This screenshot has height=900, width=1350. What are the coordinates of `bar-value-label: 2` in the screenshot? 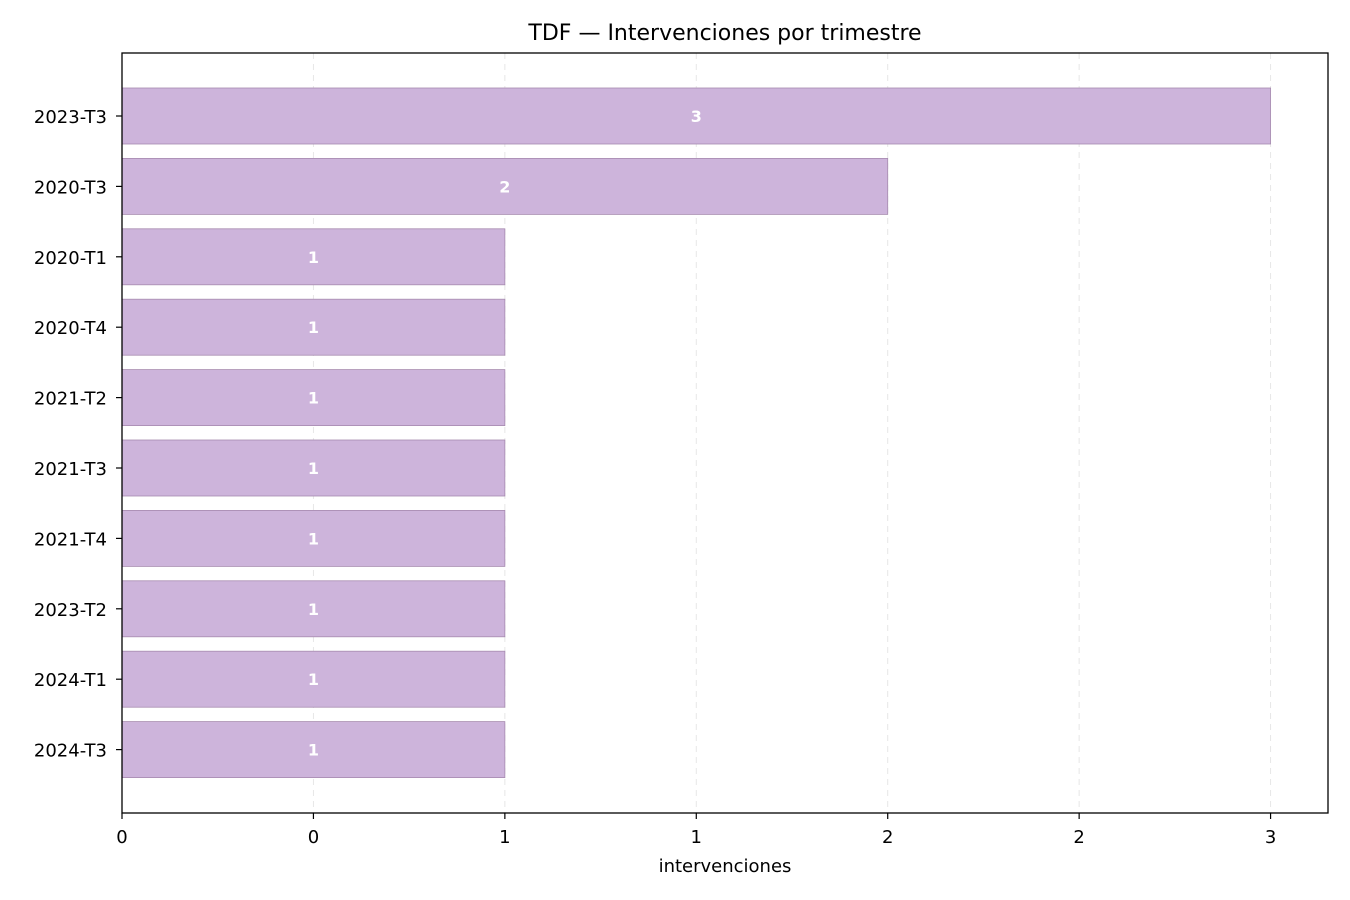 It's located at (504, 186).